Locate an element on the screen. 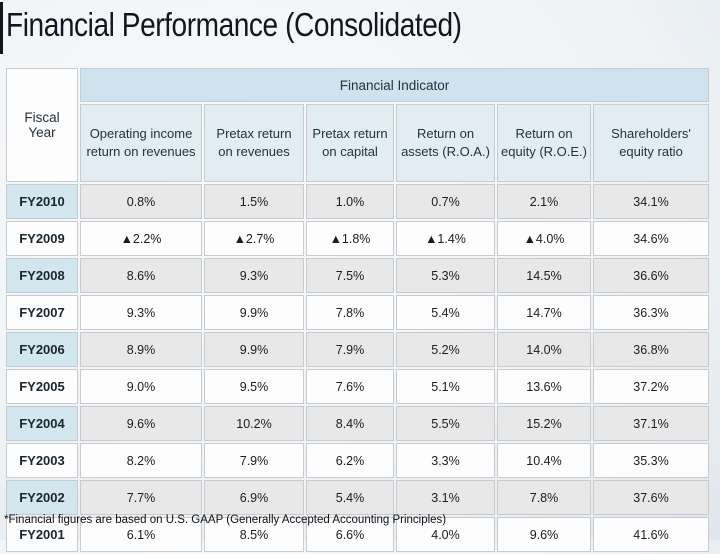 Image resolution: width=720 pixels, height=554 pixels. value-cell: 7.7% is located at coordinates (141, 497).